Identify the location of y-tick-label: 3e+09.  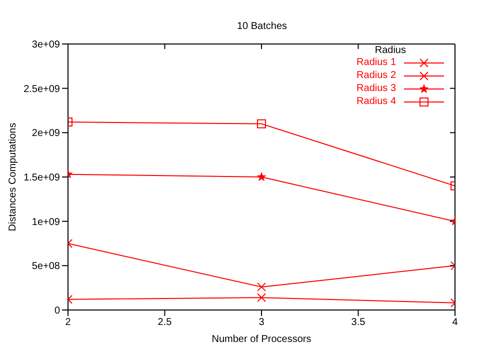
(46, 45).